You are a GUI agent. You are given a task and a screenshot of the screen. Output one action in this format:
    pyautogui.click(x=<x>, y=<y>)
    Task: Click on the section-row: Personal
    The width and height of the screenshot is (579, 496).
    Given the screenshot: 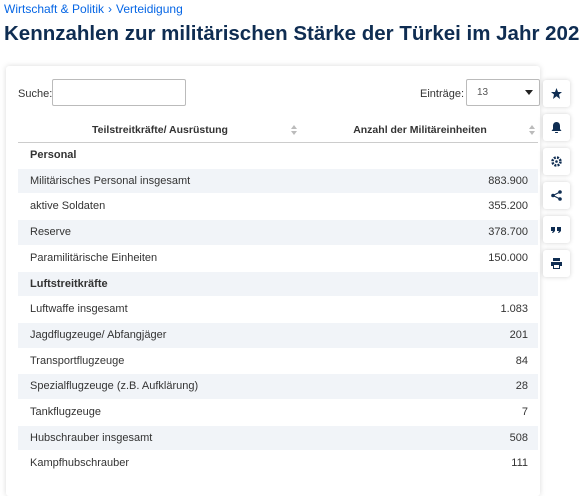 What is the action you would take?
    pyautogui.click(x=278, y=156)
    